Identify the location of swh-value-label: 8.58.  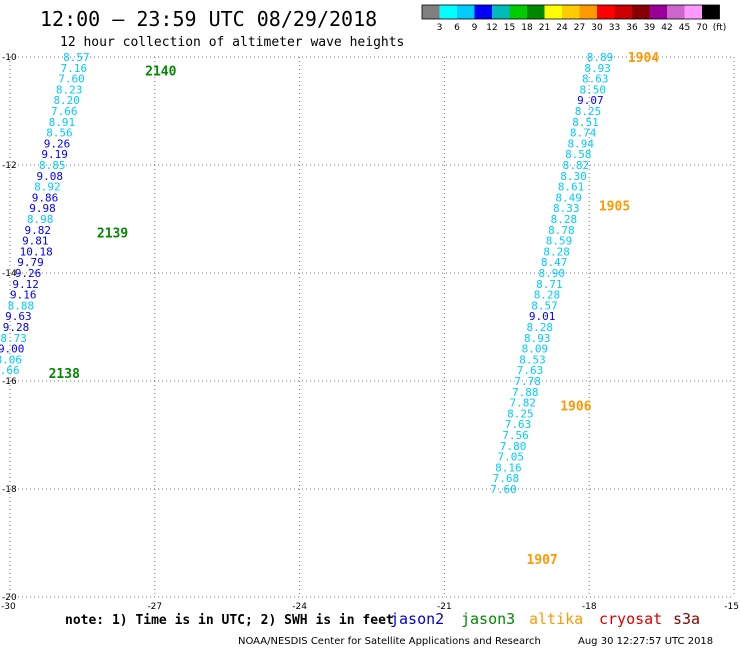
(578, 154).